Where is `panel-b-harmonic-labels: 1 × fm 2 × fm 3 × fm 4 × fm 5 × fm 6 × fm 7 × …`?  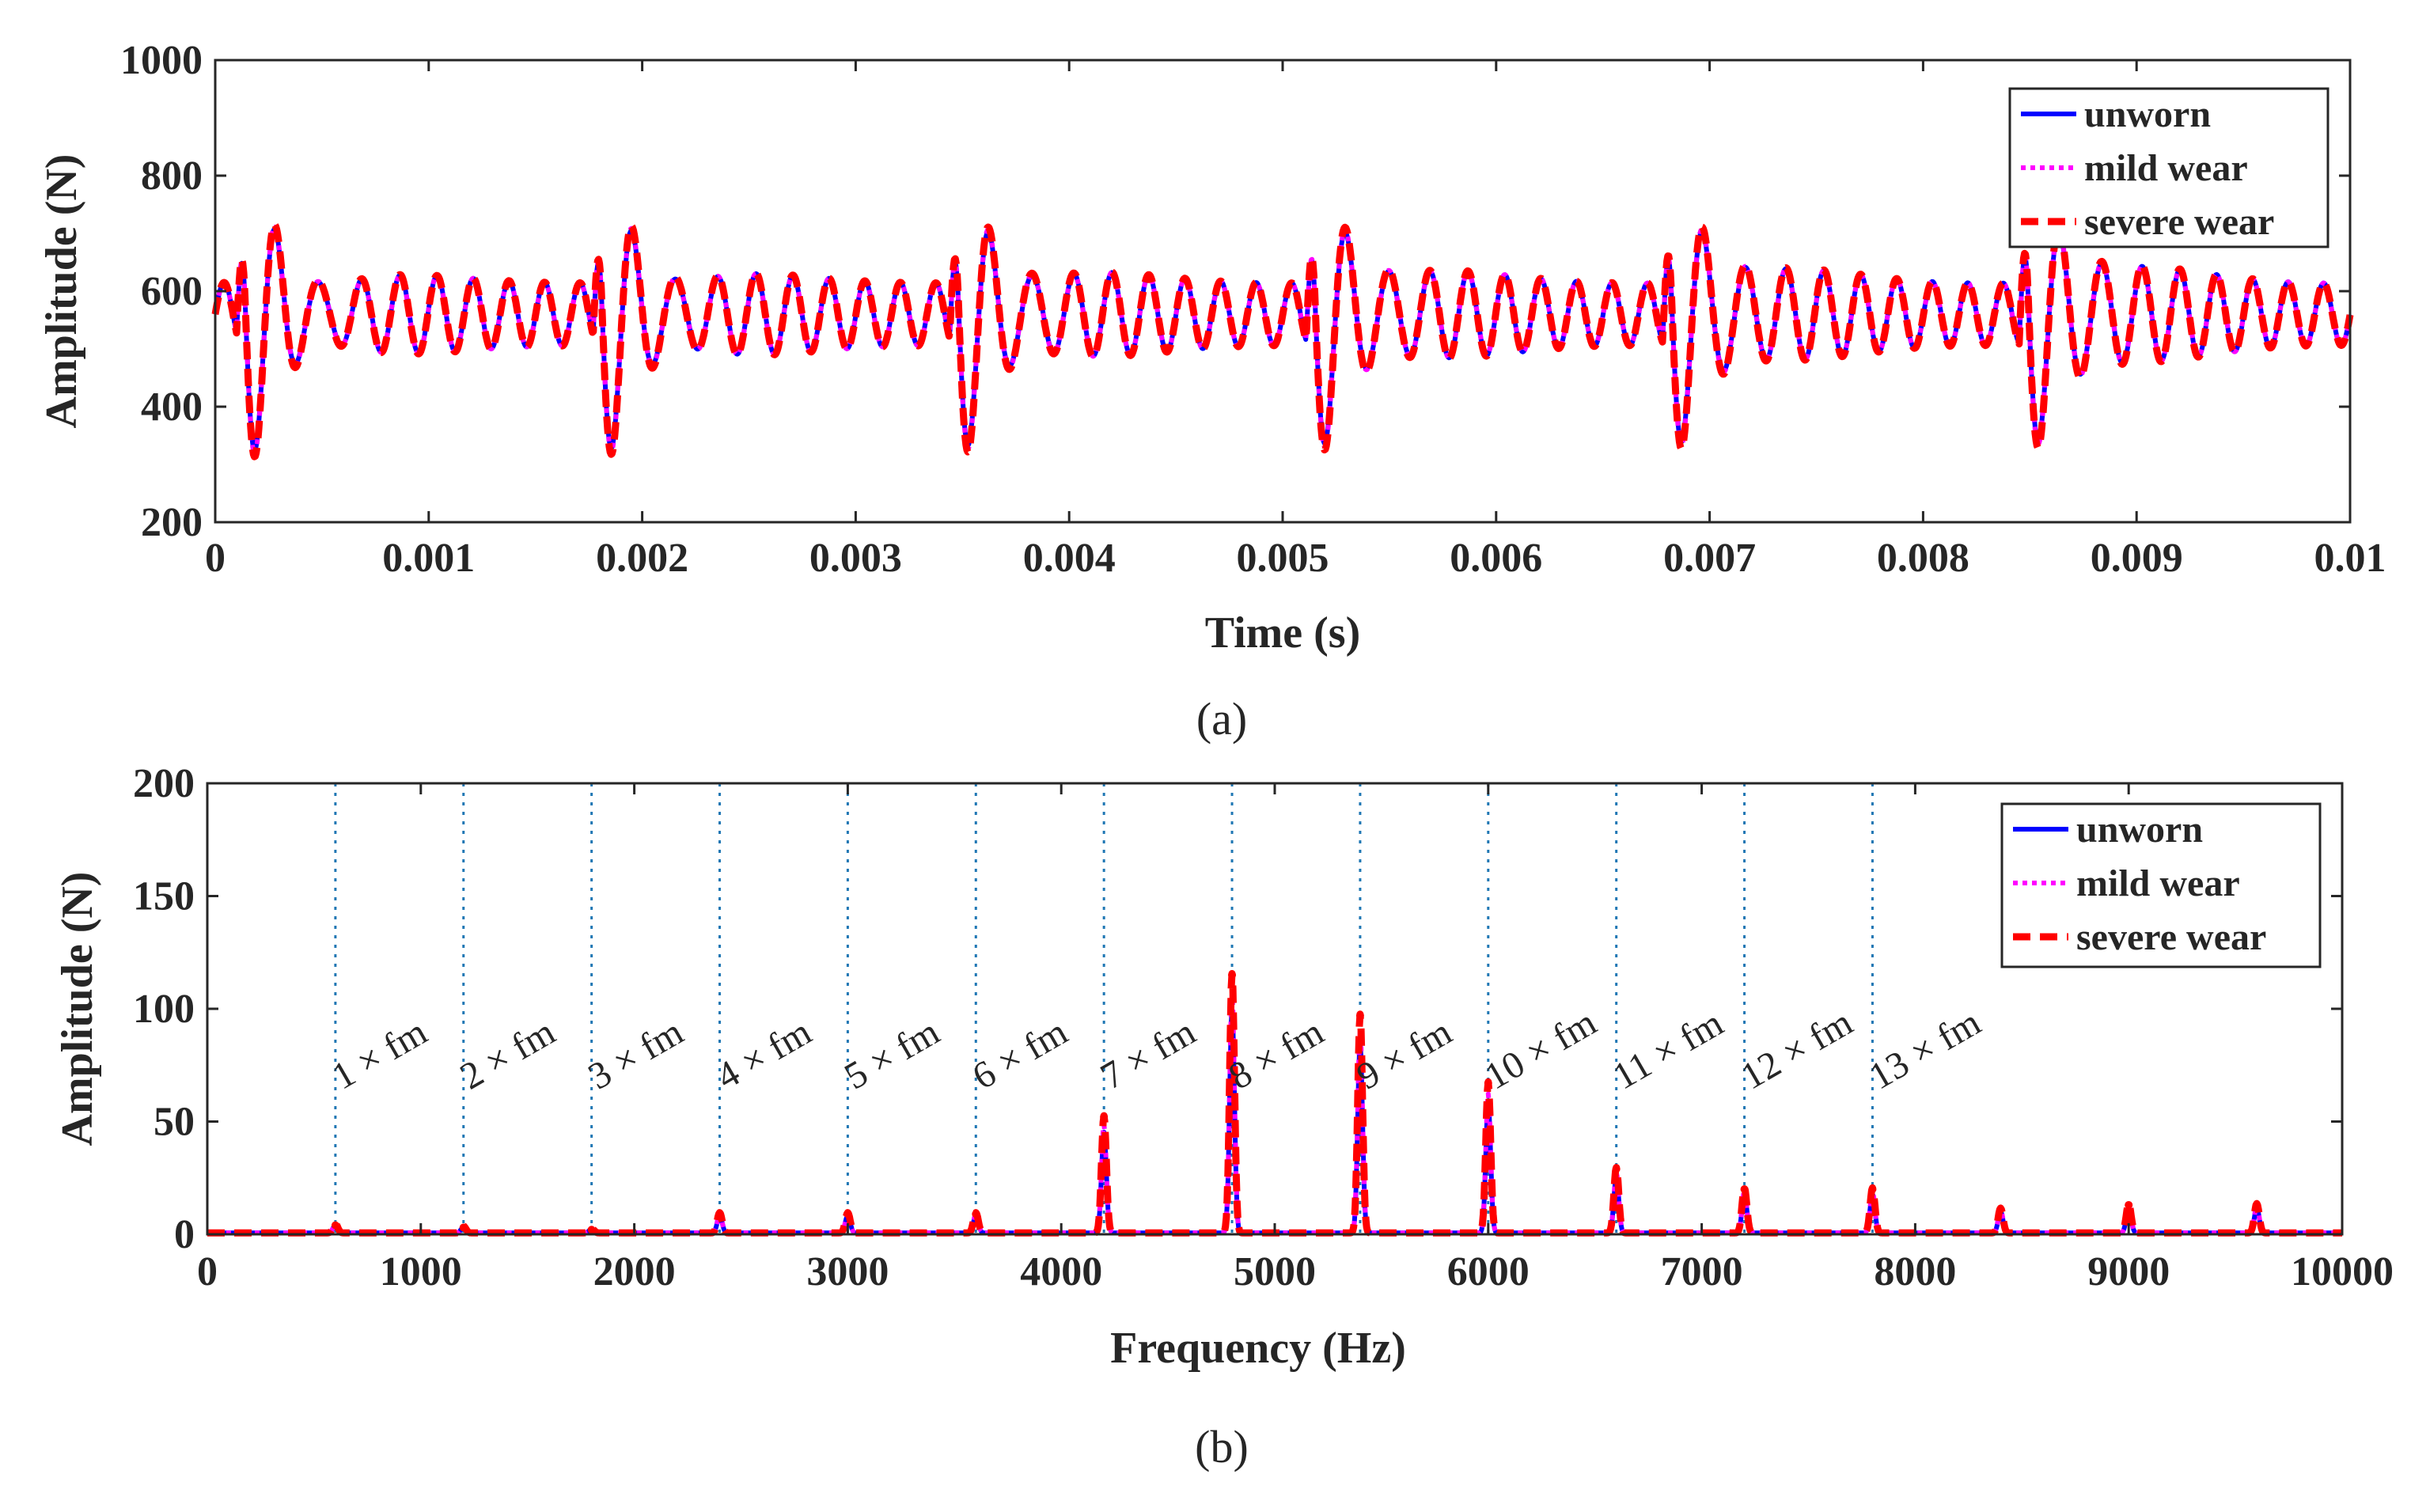
panel-b-harmonic-labels: 1 × fm 2 × fm 3 × fm 4 × fm 5 × fm 6 × fm 7 × … is located at coordinates (1156, 1049).